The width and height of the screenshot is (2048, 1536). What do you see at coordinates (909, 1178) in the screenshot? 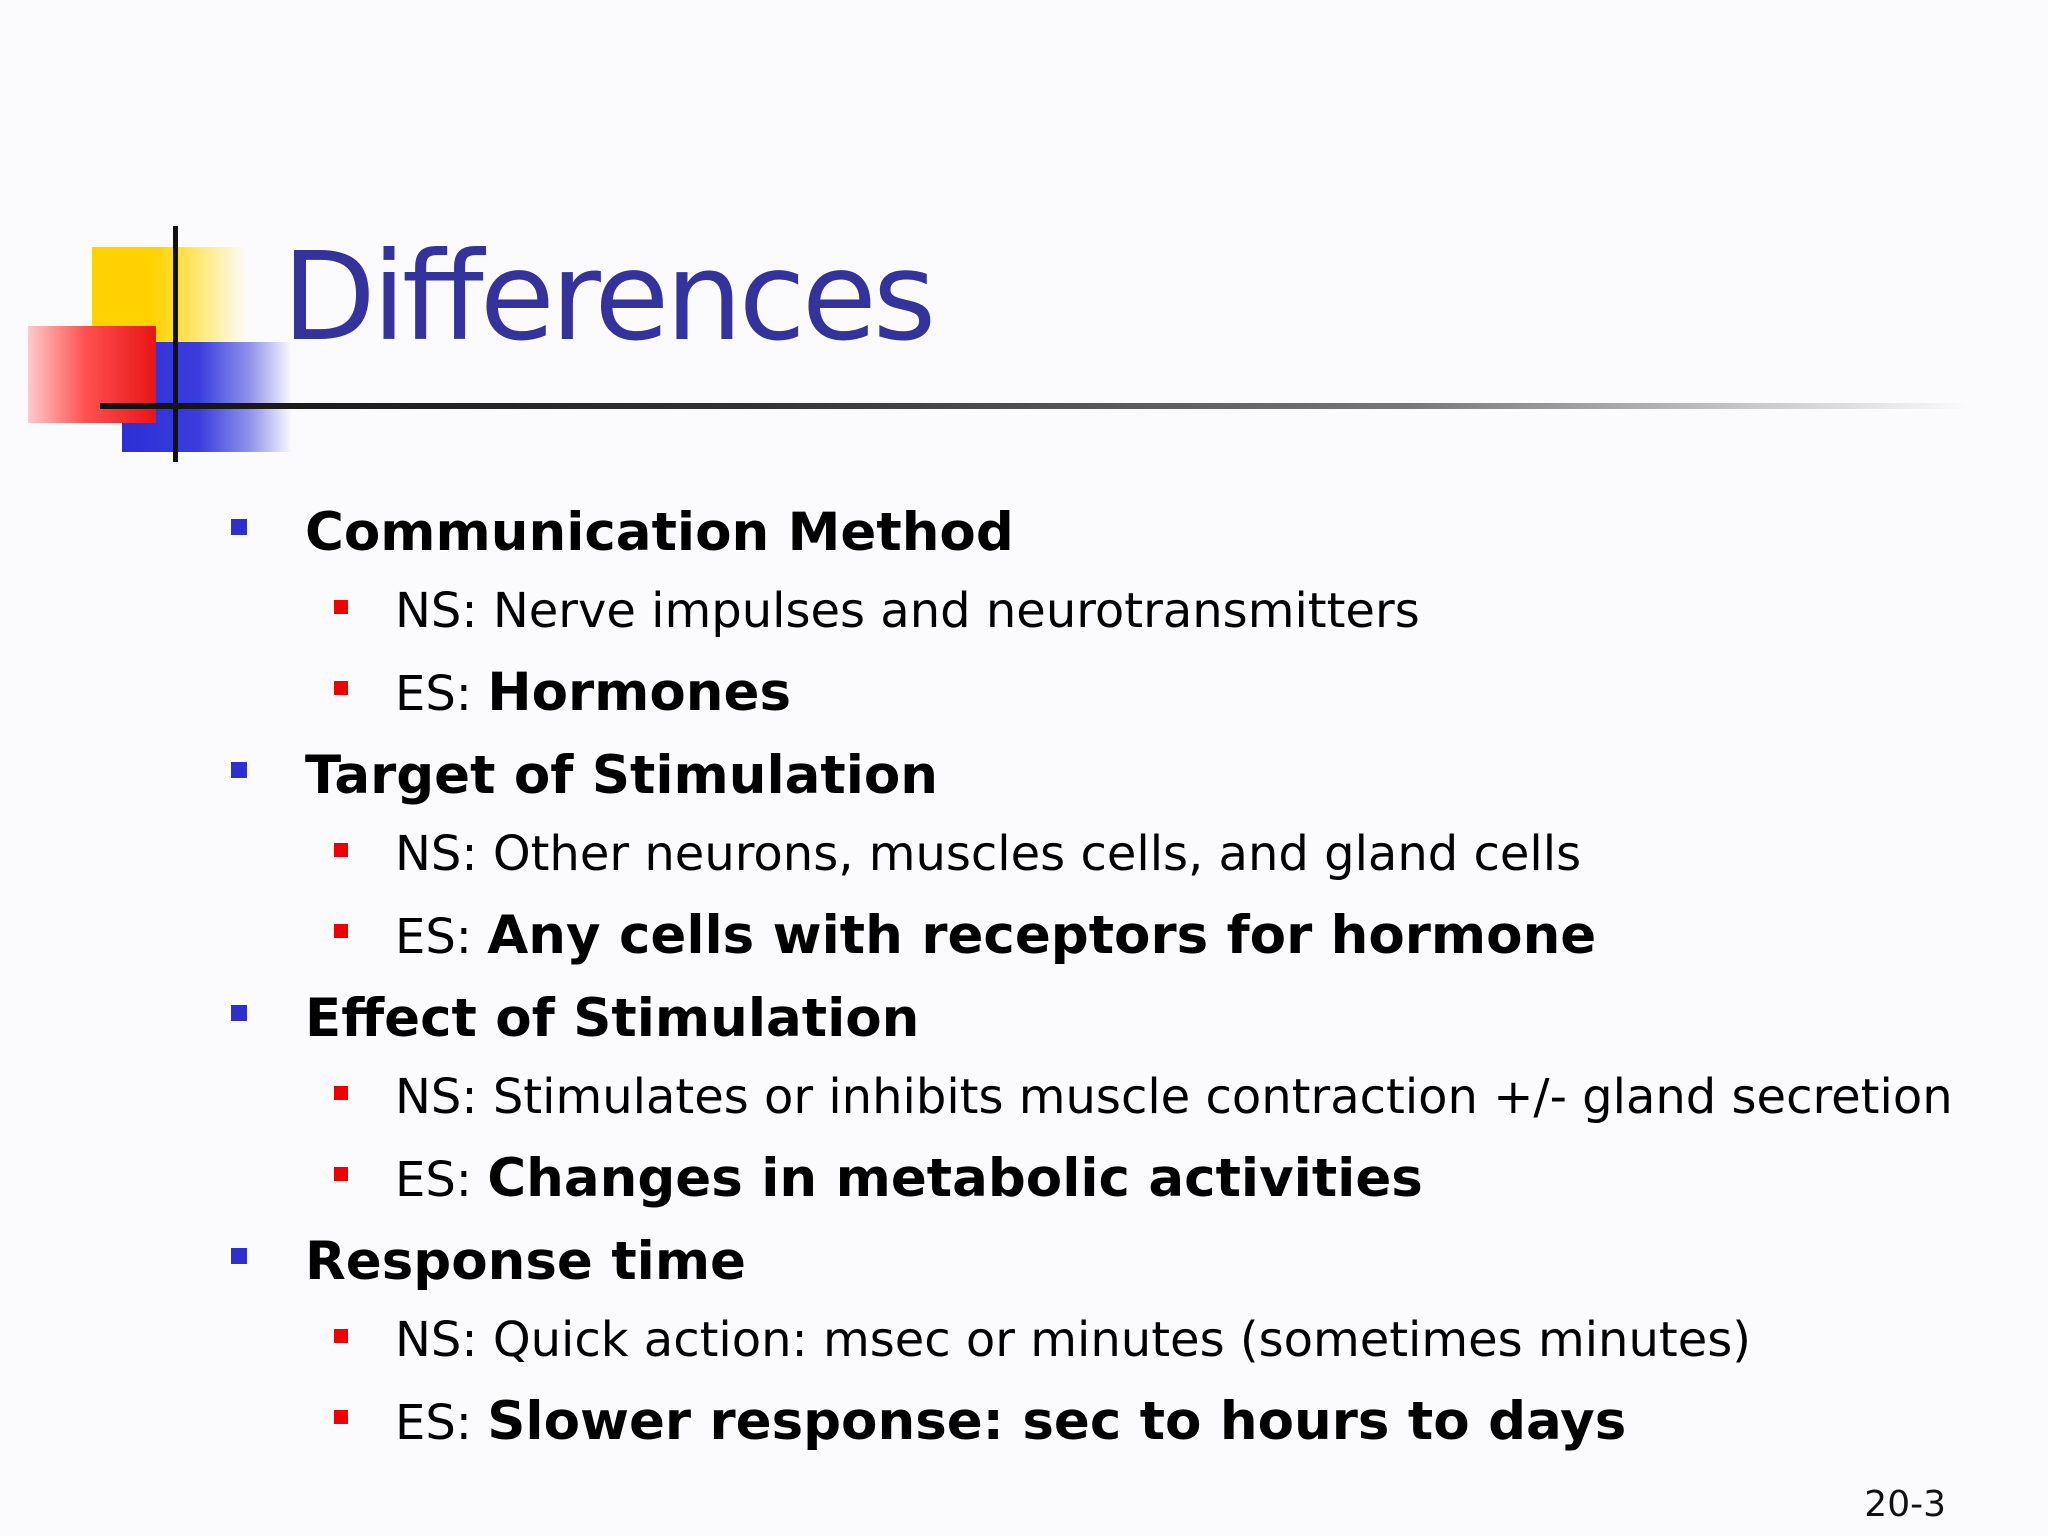
I see `list-item: ES: Changes in metabolic activities` at bounding box center [909, 1178].